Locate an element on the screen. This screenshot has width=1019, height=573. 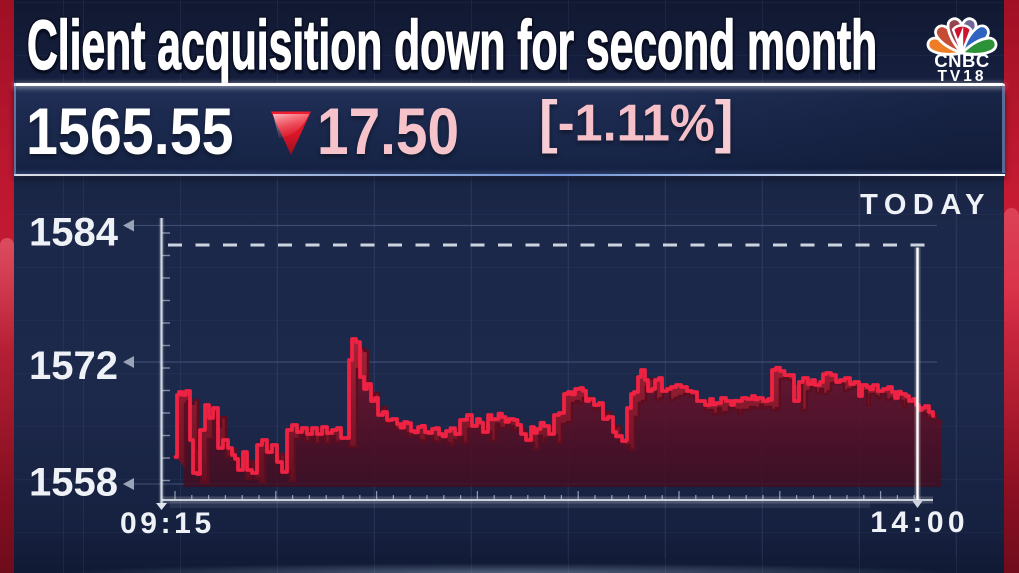
svg-text: TV18 is located at coordinates (961, 76).